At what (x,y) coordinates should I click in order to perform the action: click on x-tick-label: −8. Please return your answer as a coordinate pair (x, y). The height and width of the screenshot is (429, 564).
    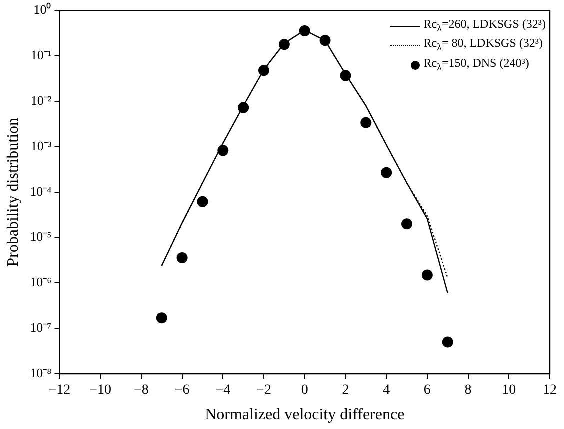
    Looking at the image, I should click on (141, 390).